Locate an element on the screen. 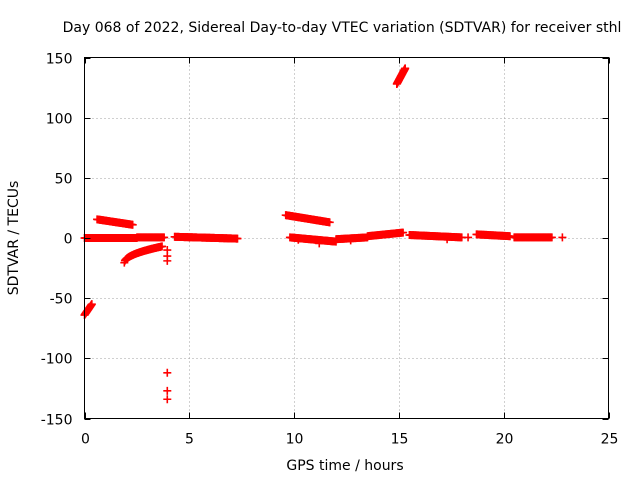 The height and width of the screenshot is (480, 640). x-tick-label: 10 is located at coordinates (295, 440).